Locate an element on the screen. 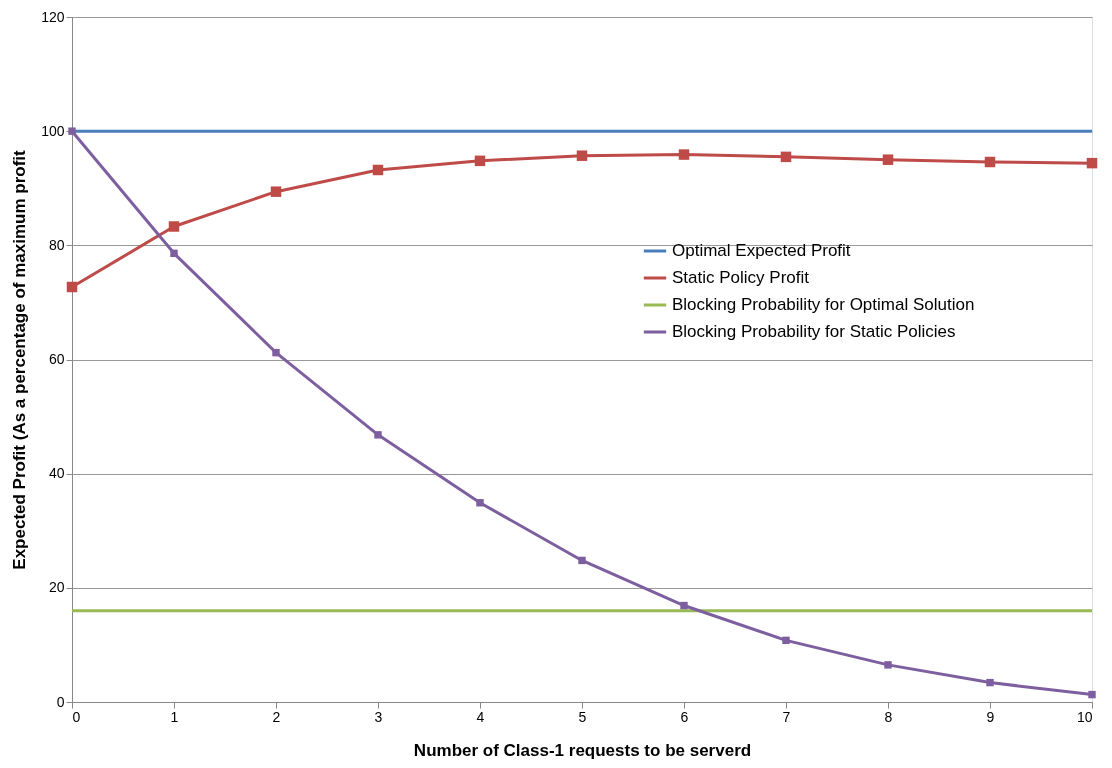  x-tick-label: 1 is located at coordinates (174, 716).